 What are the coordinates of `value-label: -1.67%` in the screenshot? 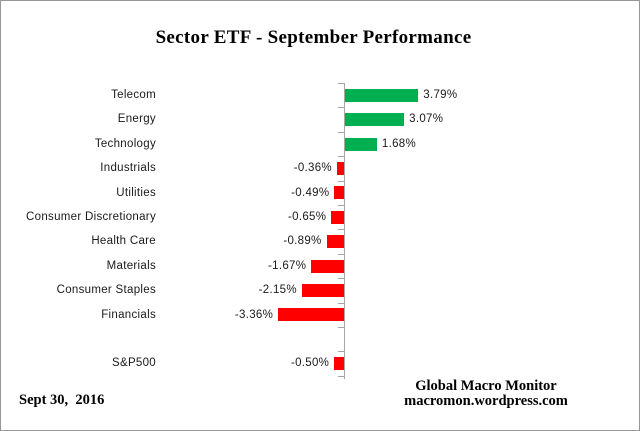 It's located at (287, 265).